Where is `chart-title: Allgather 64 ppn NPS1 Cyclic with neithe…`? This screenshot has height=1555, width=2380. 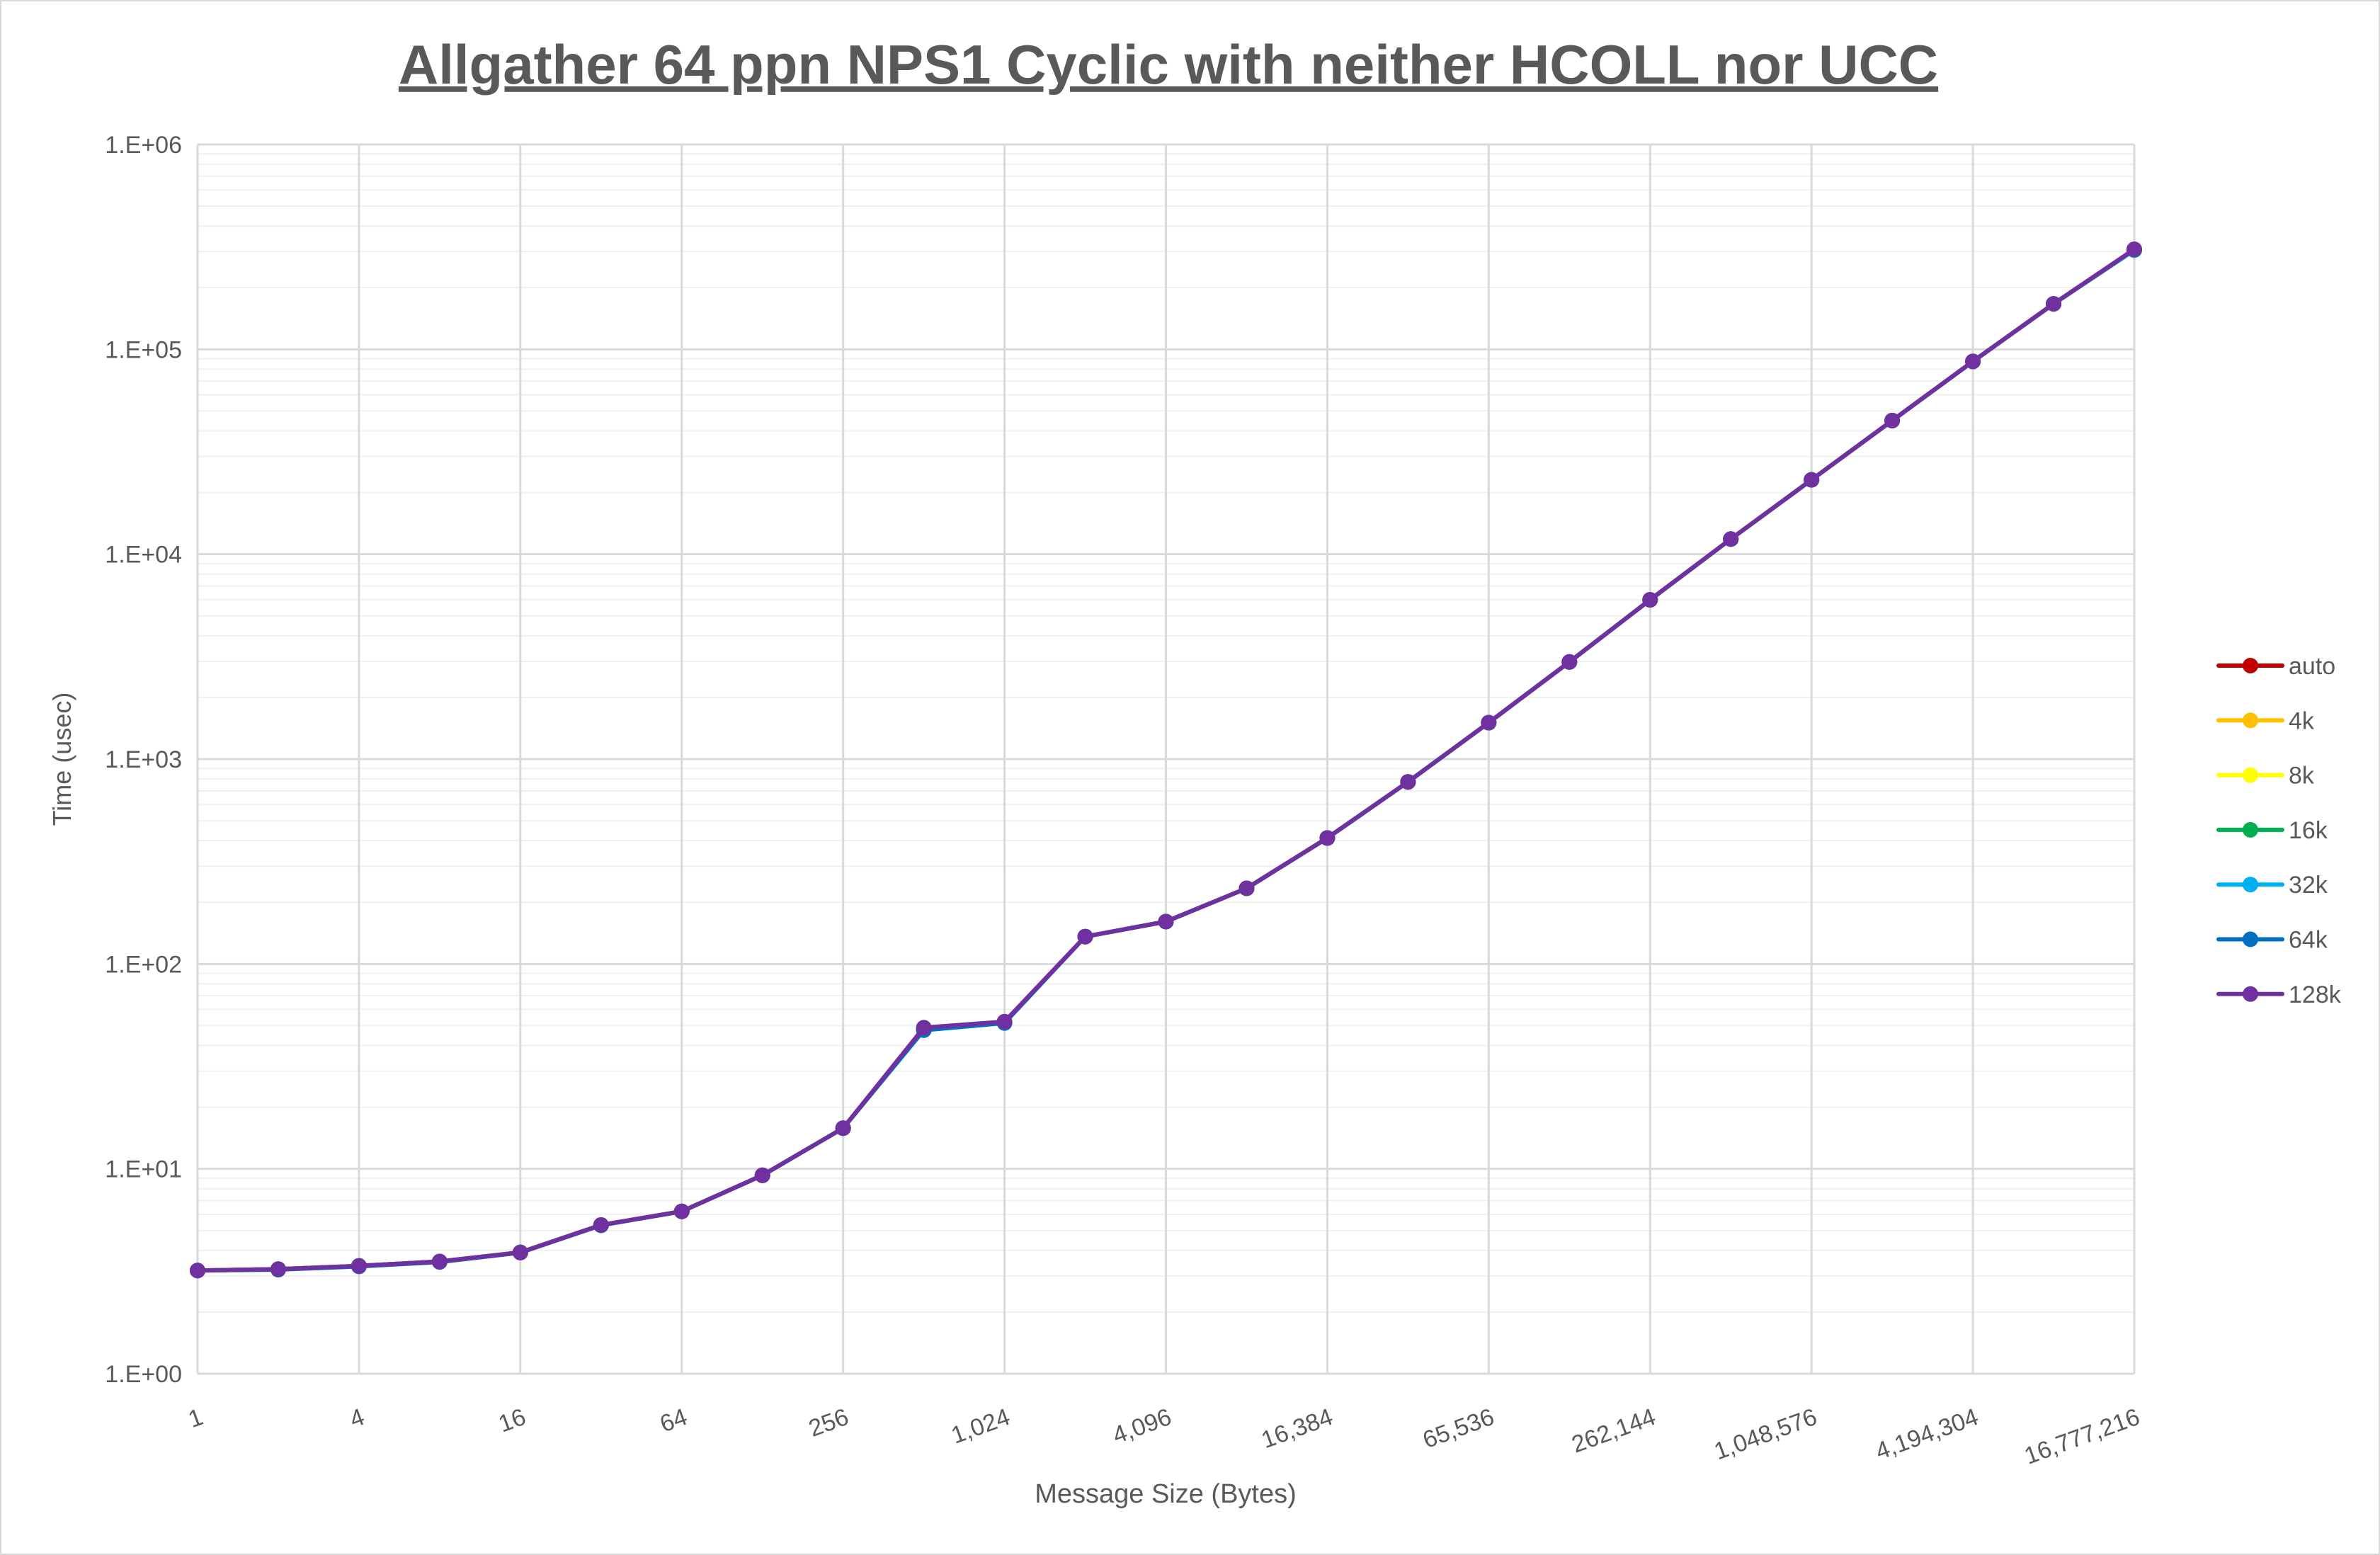 chart-title: Allgather 64 ppn NPS1 Cyclic with neithe… is located at coordinates (1168, 64).